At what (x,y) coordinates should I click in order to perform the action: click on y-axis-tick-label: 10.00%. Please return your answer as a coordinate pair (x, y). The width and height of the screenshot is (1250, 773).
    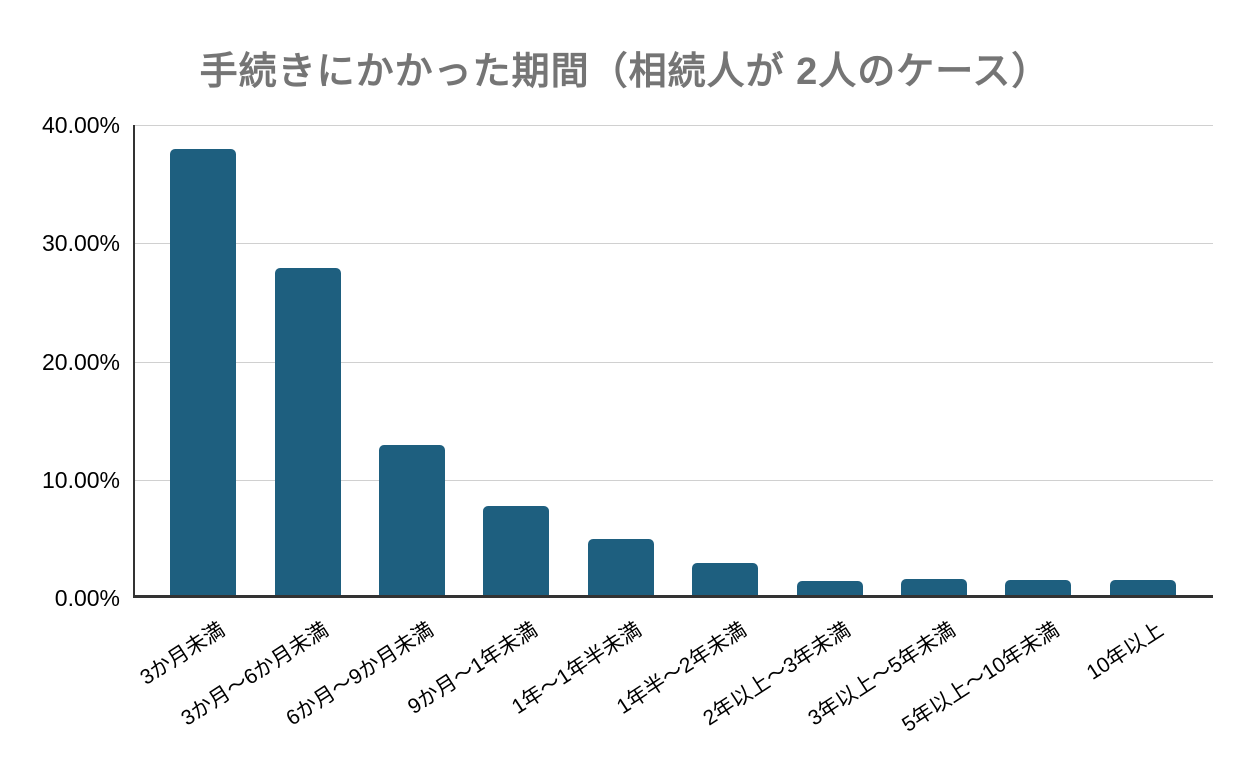
    Looking at the image, I should click on (80, 479).